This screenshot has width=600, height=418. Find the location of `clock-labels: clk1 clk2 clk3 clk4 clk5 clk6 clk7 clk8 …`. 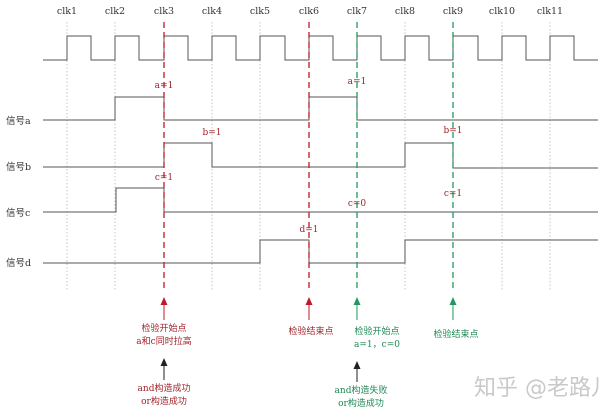

clock-labels: clk1 clk2 clk3 clk4 clk5 clk6 clk7 clk8 … is located at coordinates (310, 11).